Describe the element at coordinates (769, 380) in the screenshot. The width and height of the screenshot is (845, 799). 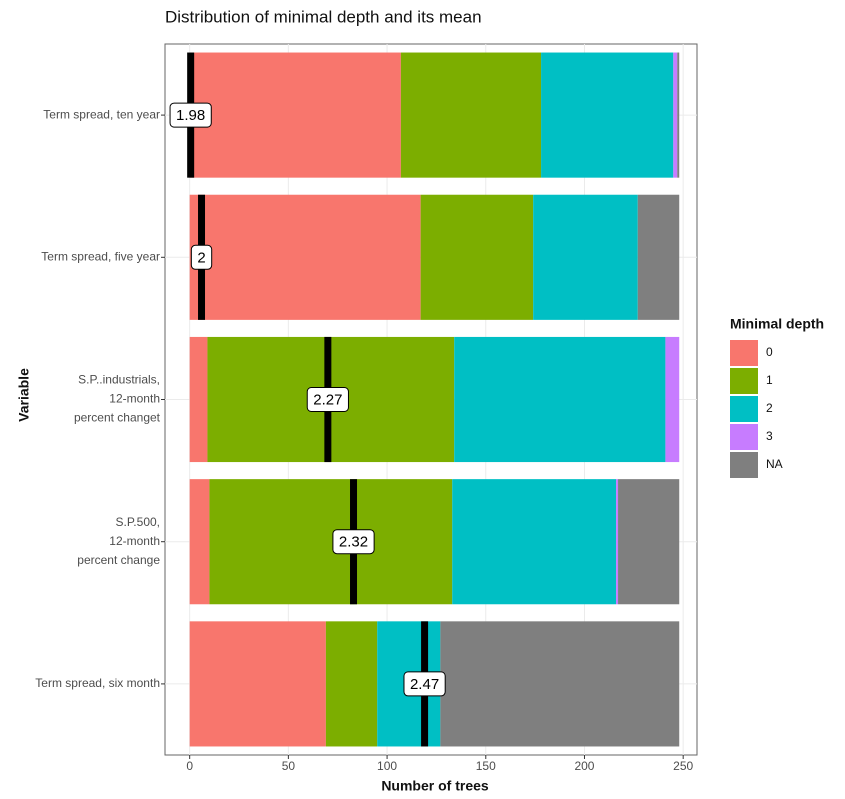
I see `legend-label: 1` at that location.